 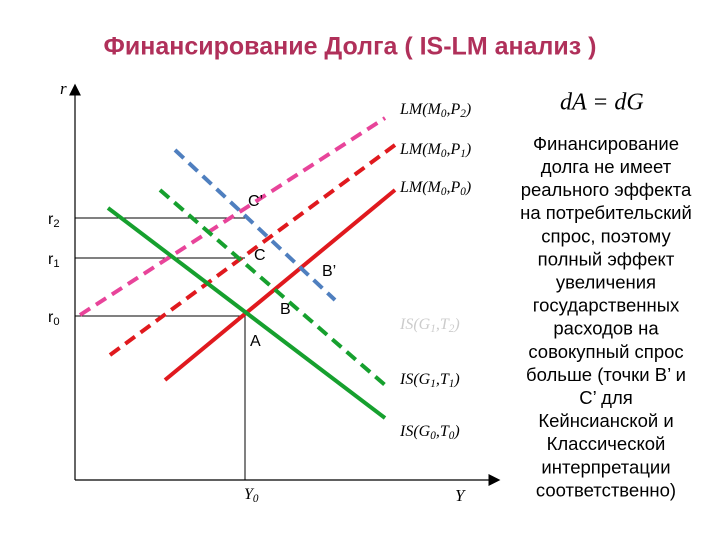 I want to click on label-part: Y, so click(x=249, y=494).